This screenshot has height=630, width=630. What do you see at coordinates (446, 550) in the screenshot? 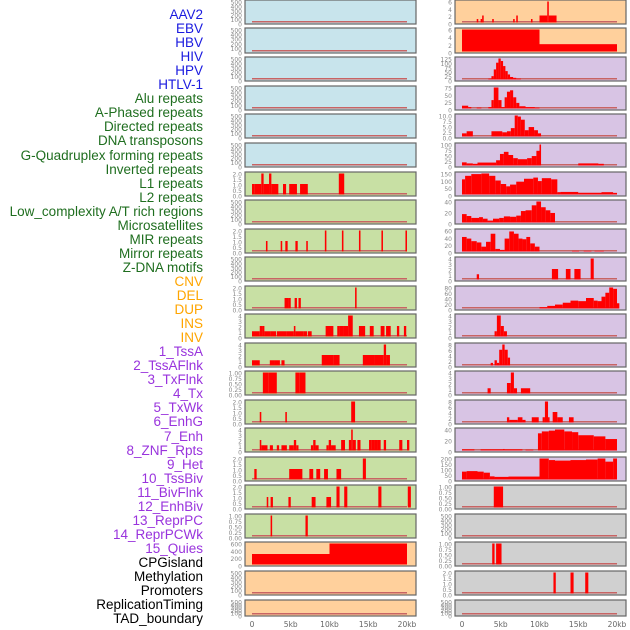
I see `y-tick-label: 0.75` at bounding box center [446, 550].